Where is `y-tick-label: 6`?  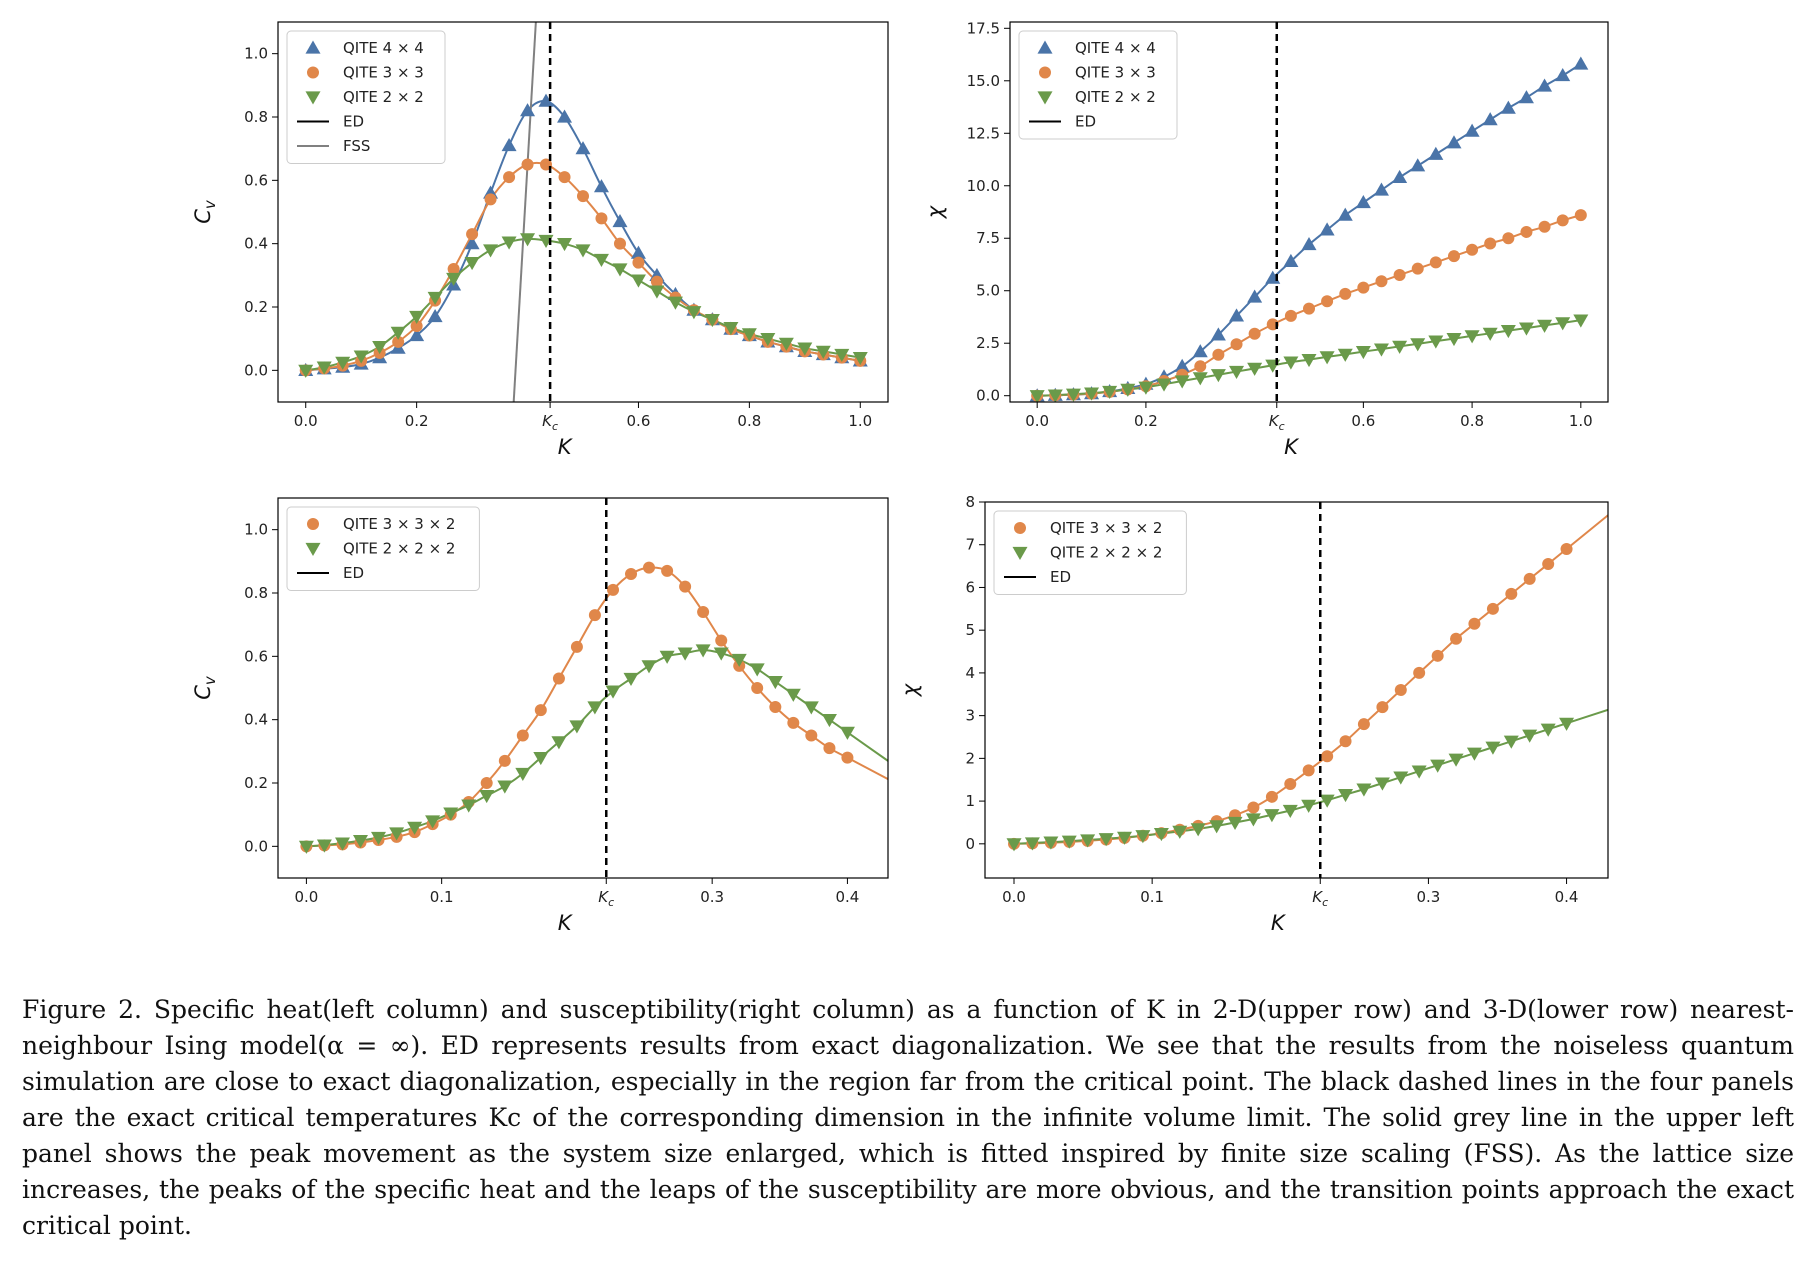
y-tick-label: 6 is located at coordinates (970, 587).